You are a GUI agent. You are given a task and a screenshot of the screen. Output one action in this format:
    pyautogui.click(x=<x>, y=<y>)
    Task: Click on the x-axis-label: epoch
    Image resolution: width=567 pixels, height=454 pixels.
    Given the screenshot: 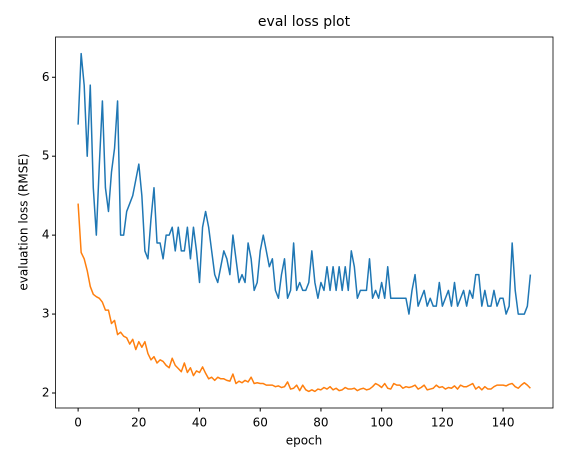 What is the action you would take?
    pyautogui.click(x=304, y=441)
    